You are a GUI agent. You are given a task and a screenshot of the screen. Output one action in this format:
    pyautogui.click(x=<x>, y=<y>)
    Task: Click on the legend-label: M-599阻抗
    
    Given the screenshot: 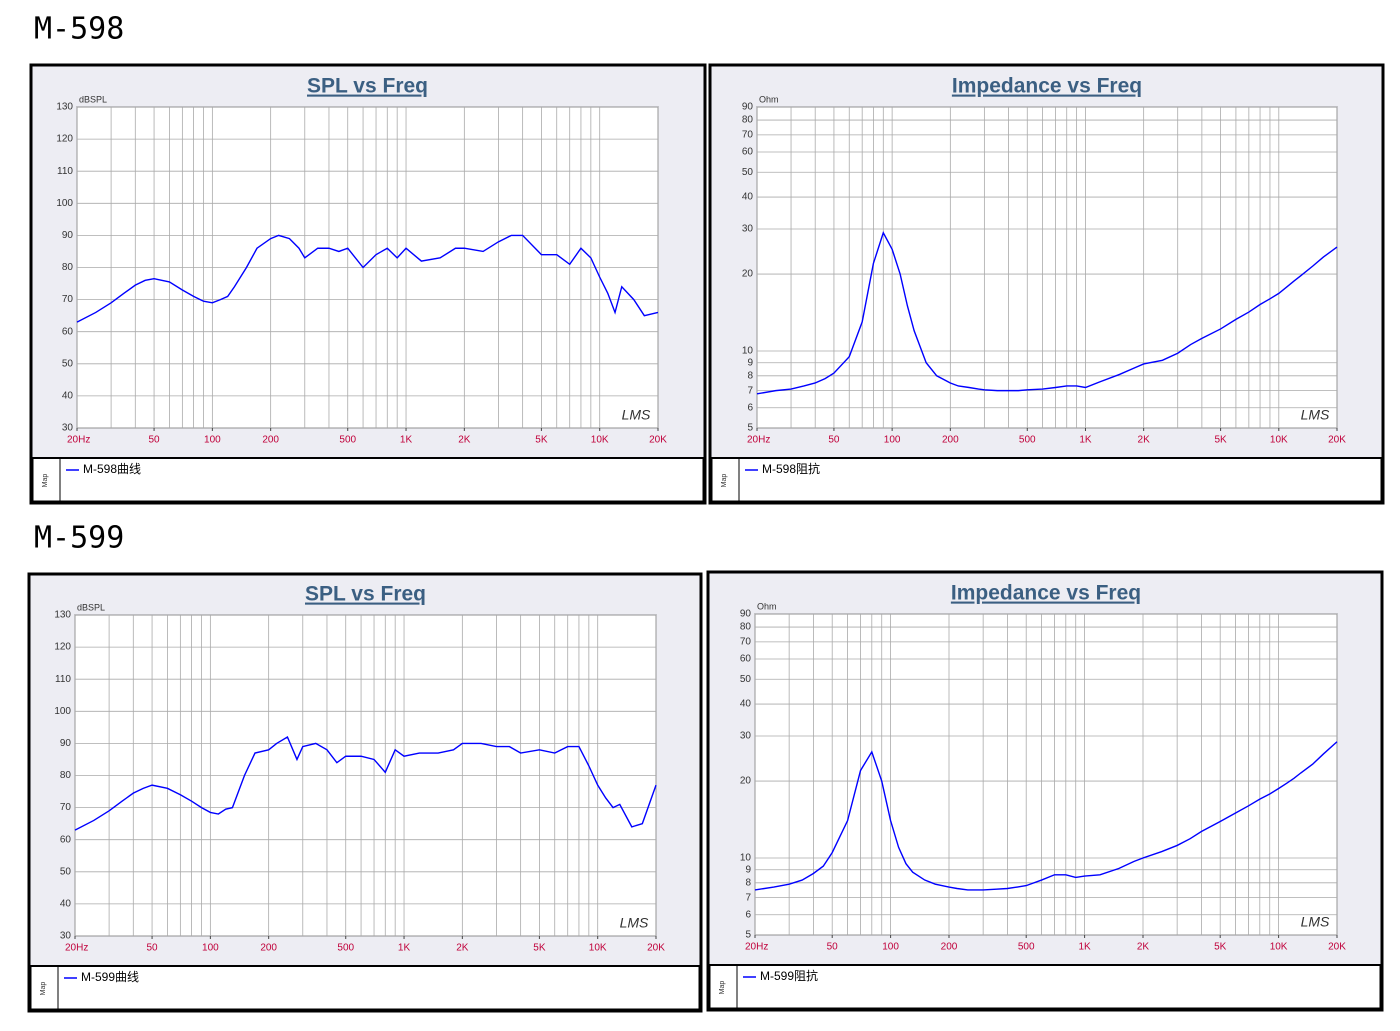 What is the action you would take?
    pyautogui.click(x=789, y=975)
    